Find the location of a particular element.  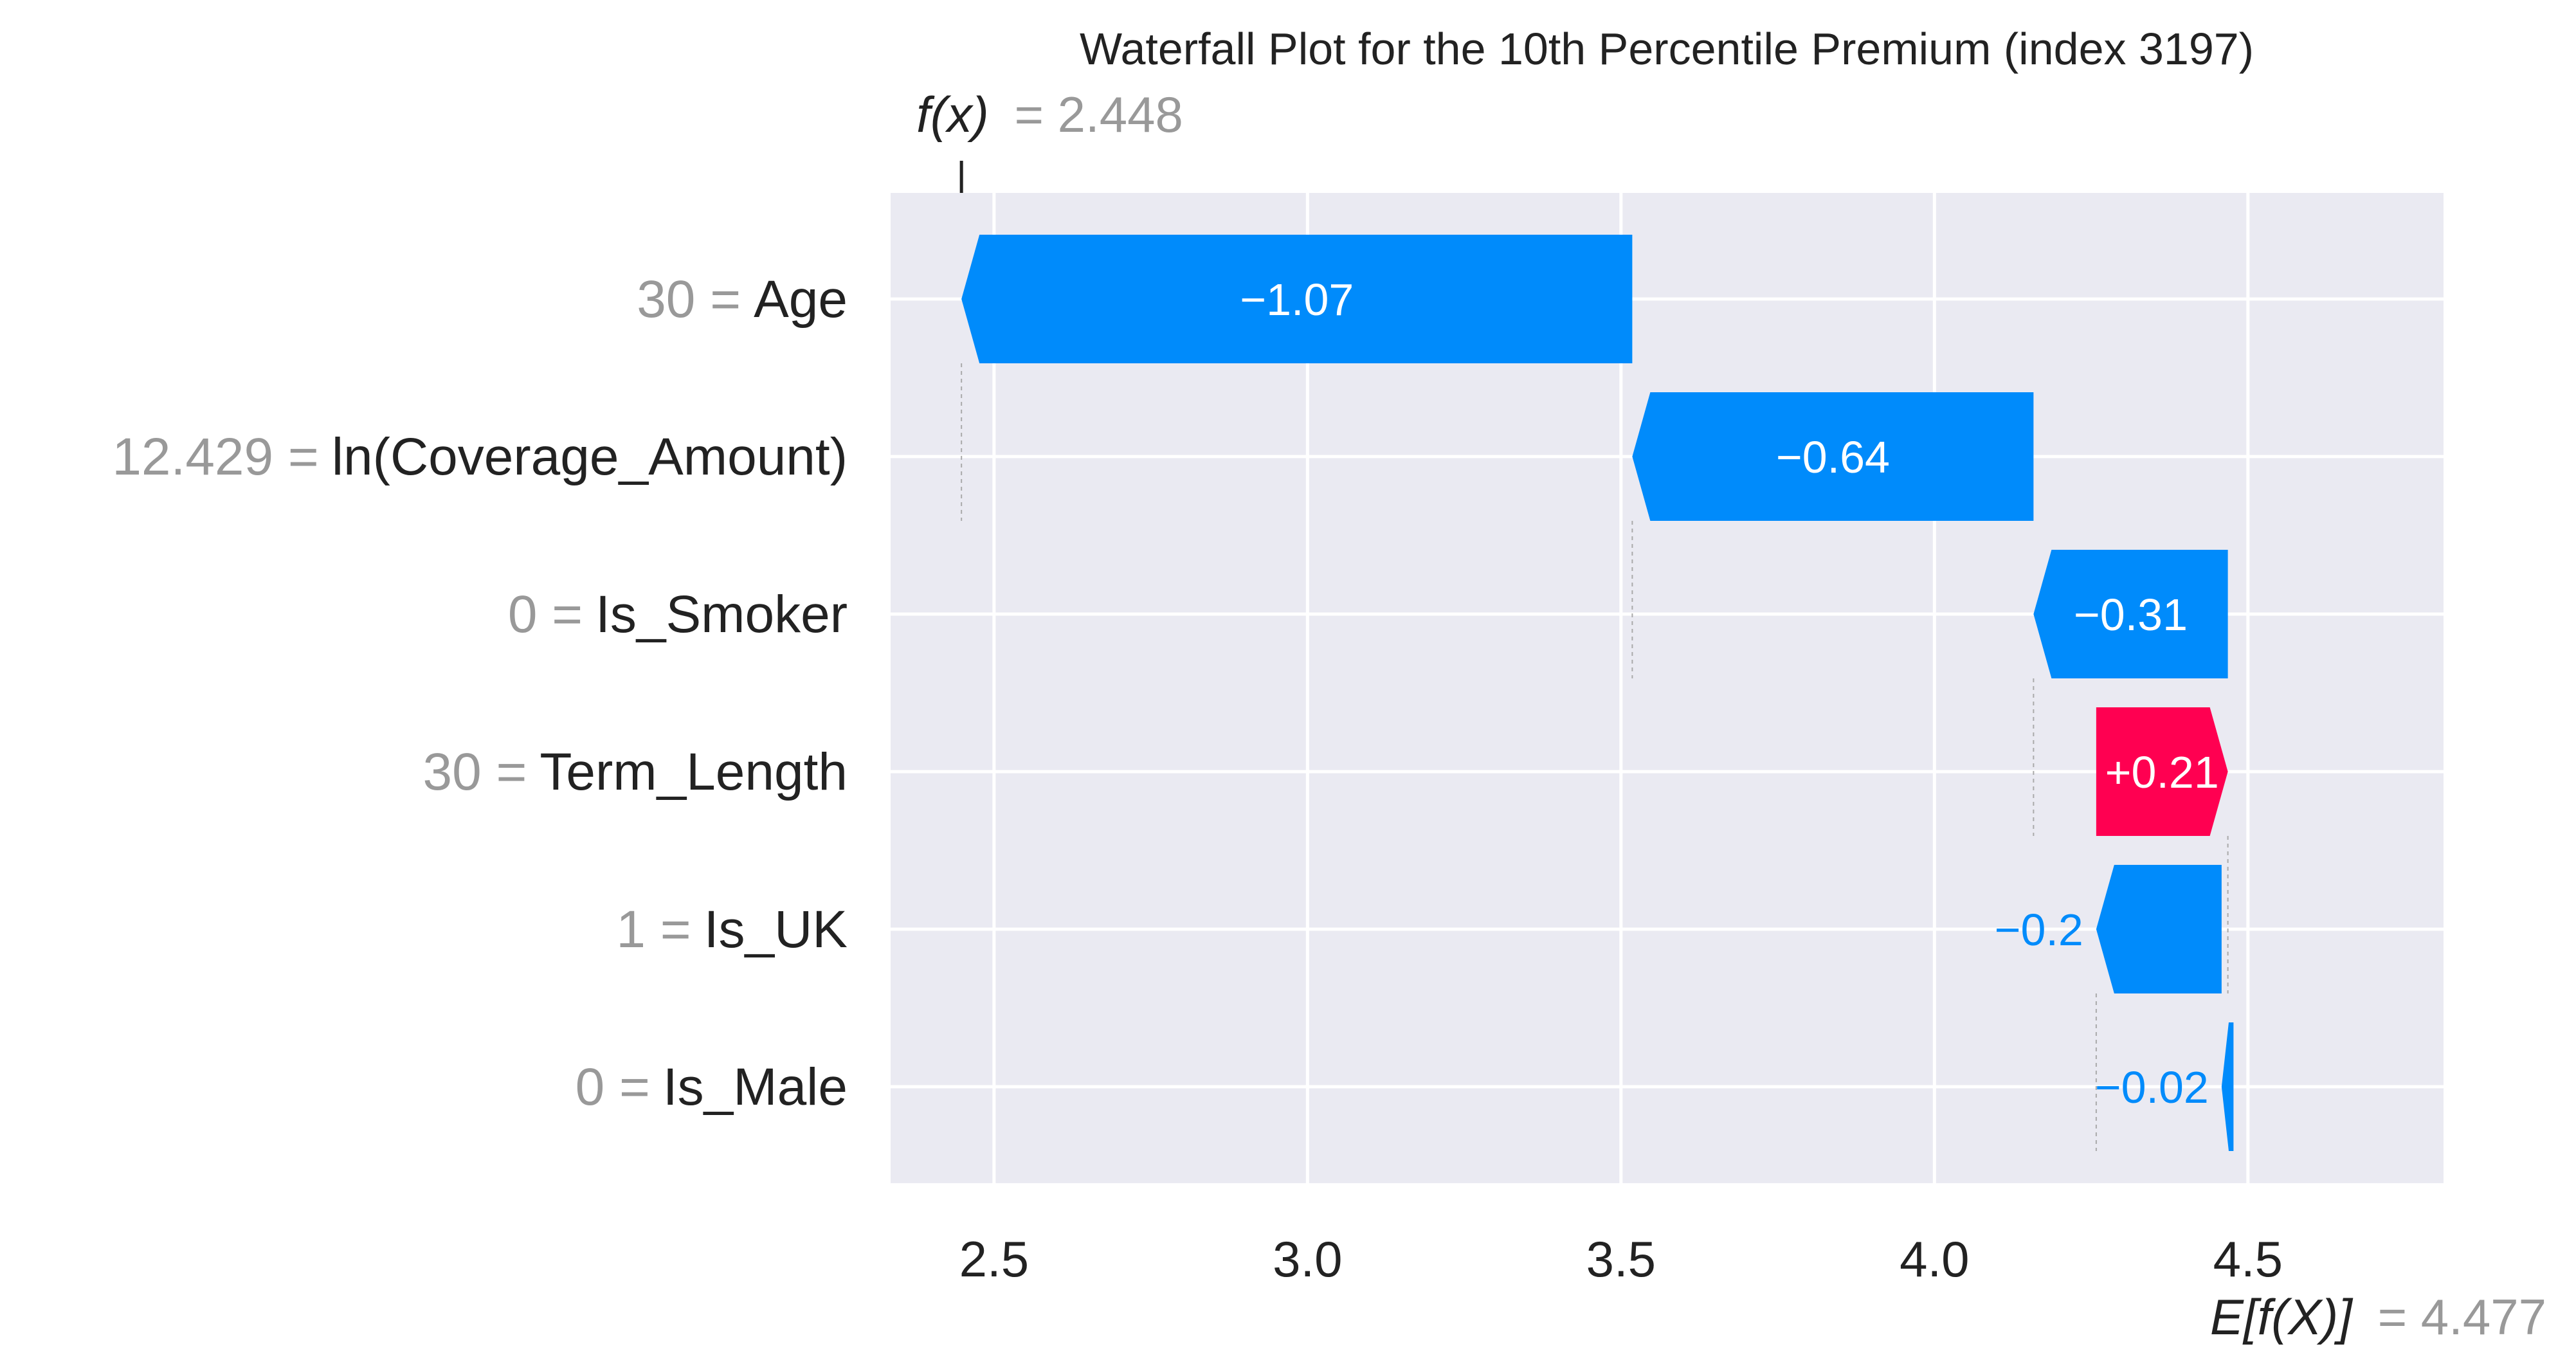

y-label: 0 = Is_Male is located at coordinates (712, 1087).